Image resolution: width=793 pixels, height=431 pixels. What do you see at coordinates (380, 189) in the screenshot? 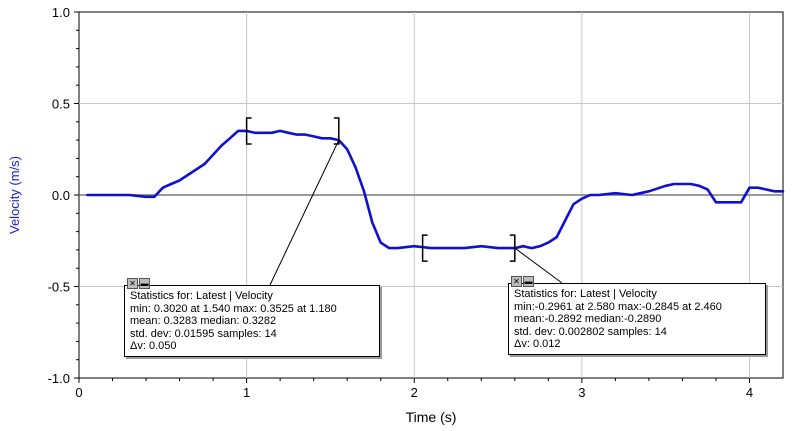
I see `stat-brackets` at bounding box center [380, 189].